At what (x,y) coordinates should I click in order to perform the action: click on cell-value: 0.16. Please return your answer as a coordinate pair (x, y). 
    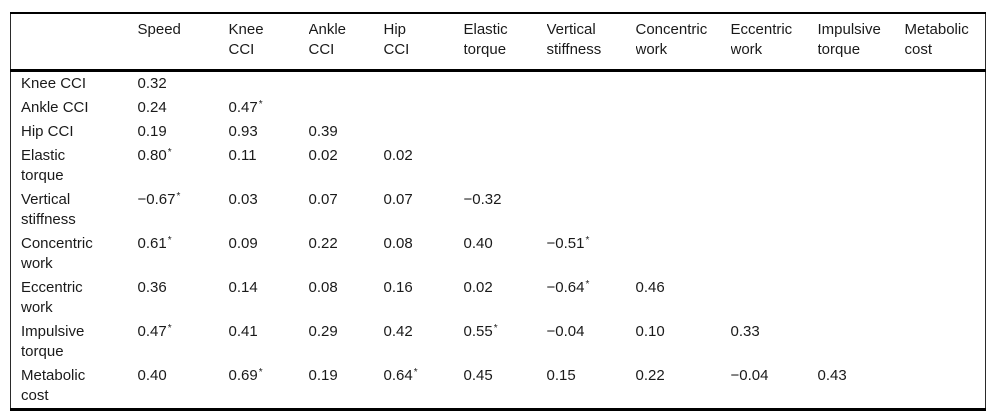
    Looking at the image, I should click on (424, 298).